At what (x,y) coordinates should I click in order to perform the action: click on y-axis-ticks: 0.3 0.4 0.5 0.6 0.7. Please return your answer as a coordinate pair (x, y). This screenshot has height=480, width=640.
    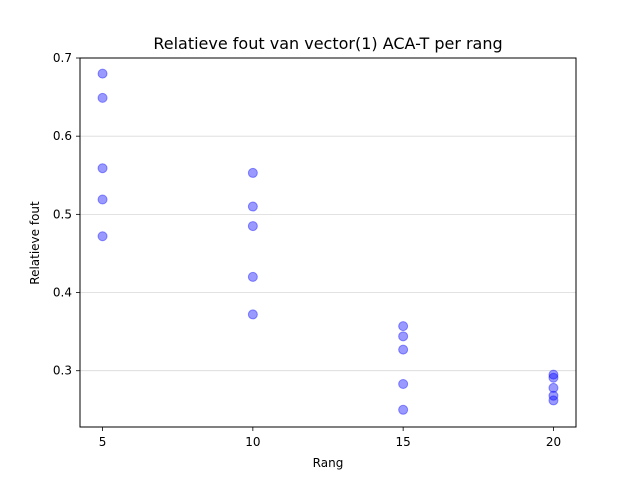
    Looking at the image, I should click on (66, 214).